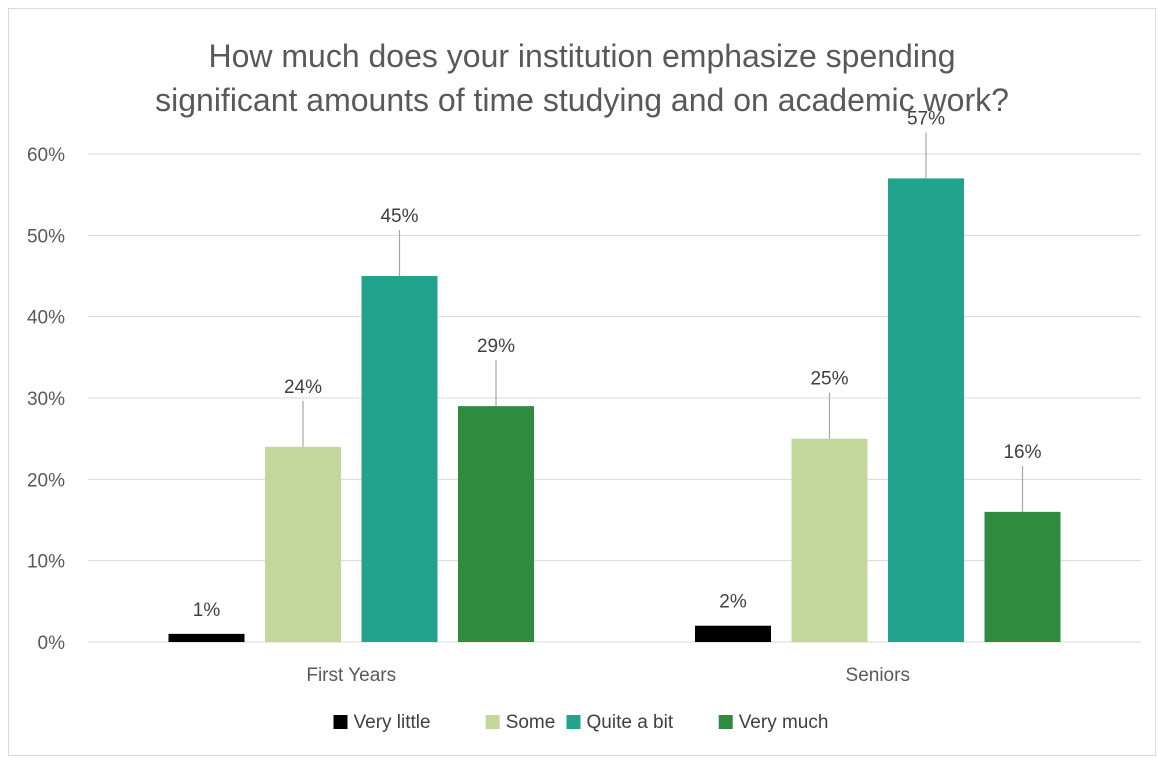 The image size is (1158, 760). Describe the element at coordinates (46, 318) in the screenshot. I see `y-tick-label: 40%` at that location.